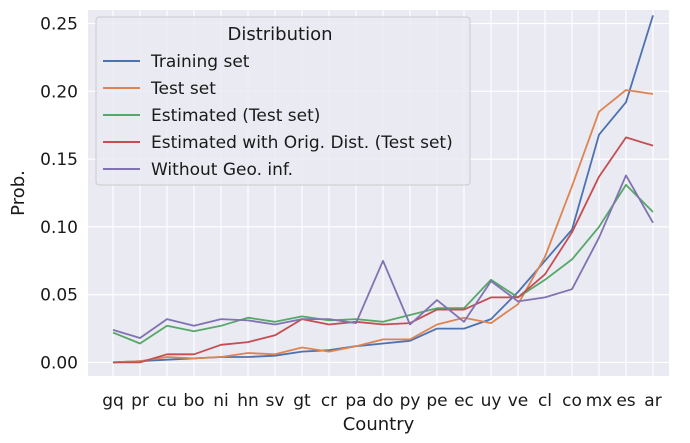 This screenshot has height=443, width=690. What do you see at coordinates (248, 401) in the screenshot?
I see `x-tick-label: hn` at bounding box center [248, 401].